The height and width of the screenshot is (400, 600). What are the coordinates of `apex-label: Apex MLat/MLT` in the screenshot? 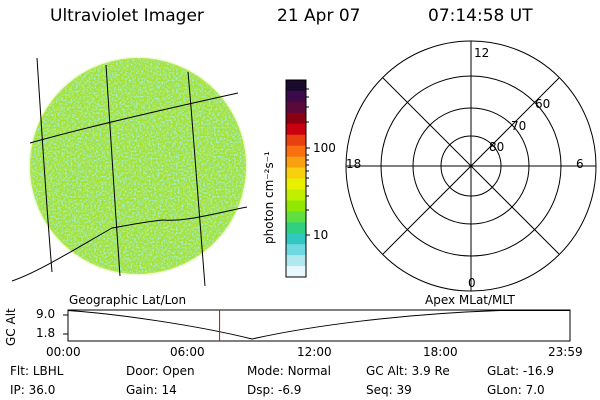 It's located at (470, 300).